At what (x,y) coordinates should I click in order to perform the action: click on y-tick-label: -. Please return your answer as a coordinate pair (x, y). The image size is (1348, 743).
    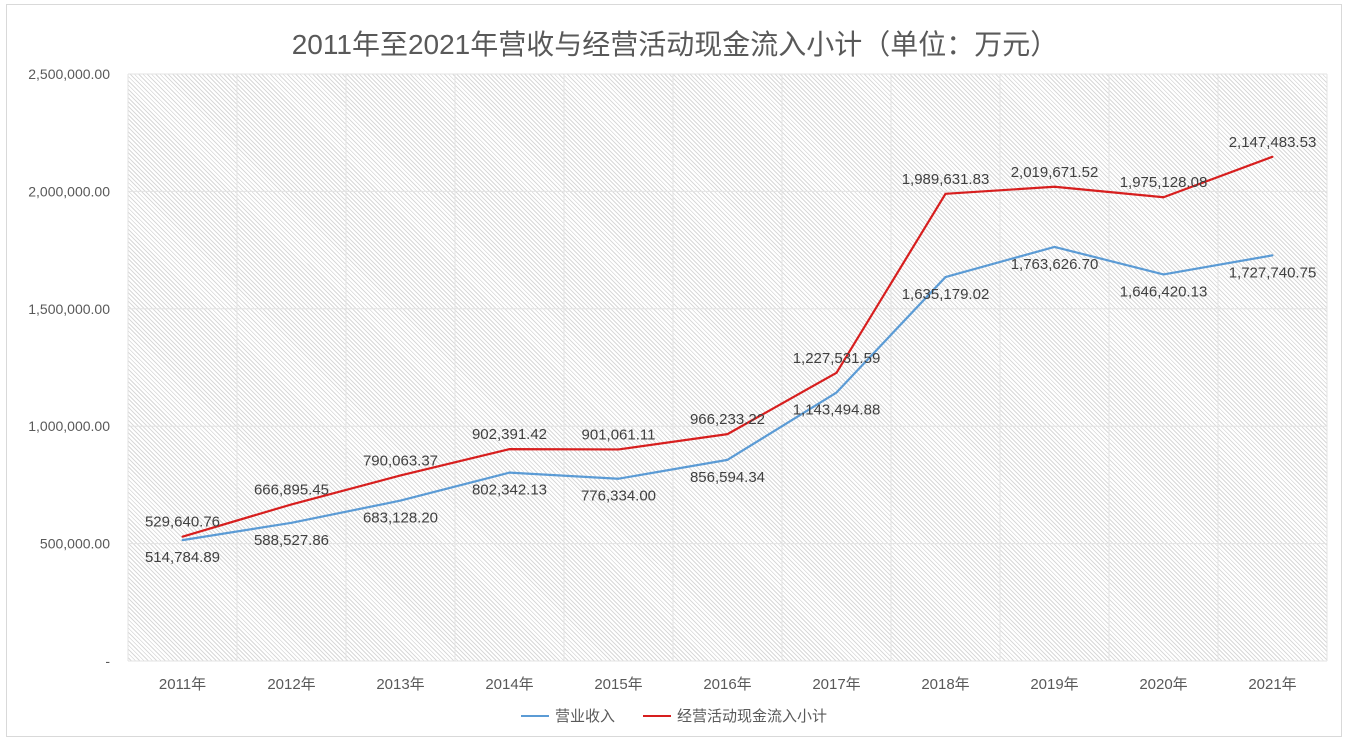
    Looking at the image, I should click on (107, 661).